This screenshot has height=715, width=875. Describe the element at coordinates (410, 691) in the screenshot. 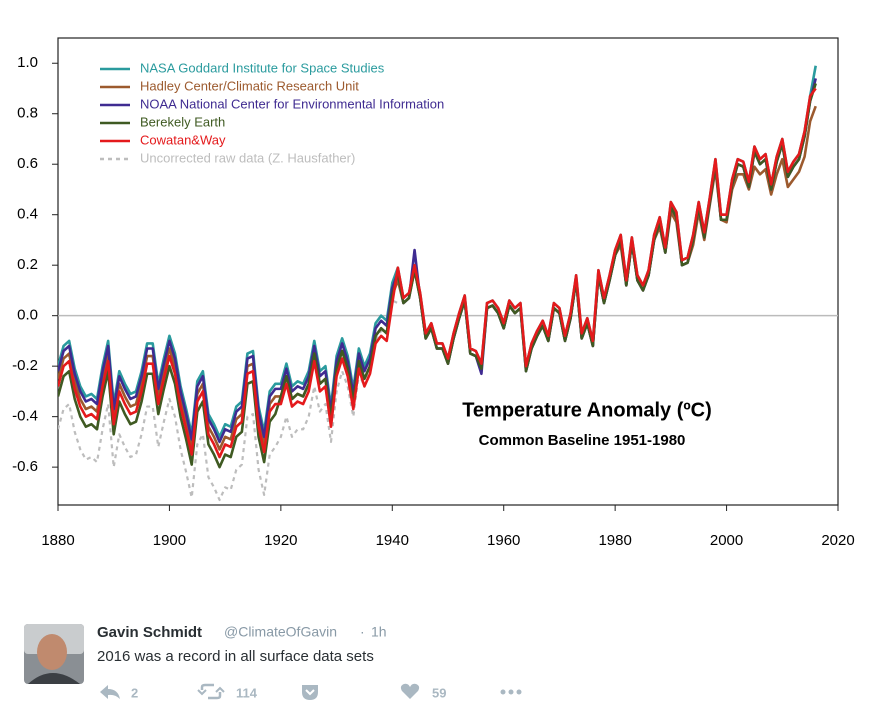

I see `like-button` at that location.